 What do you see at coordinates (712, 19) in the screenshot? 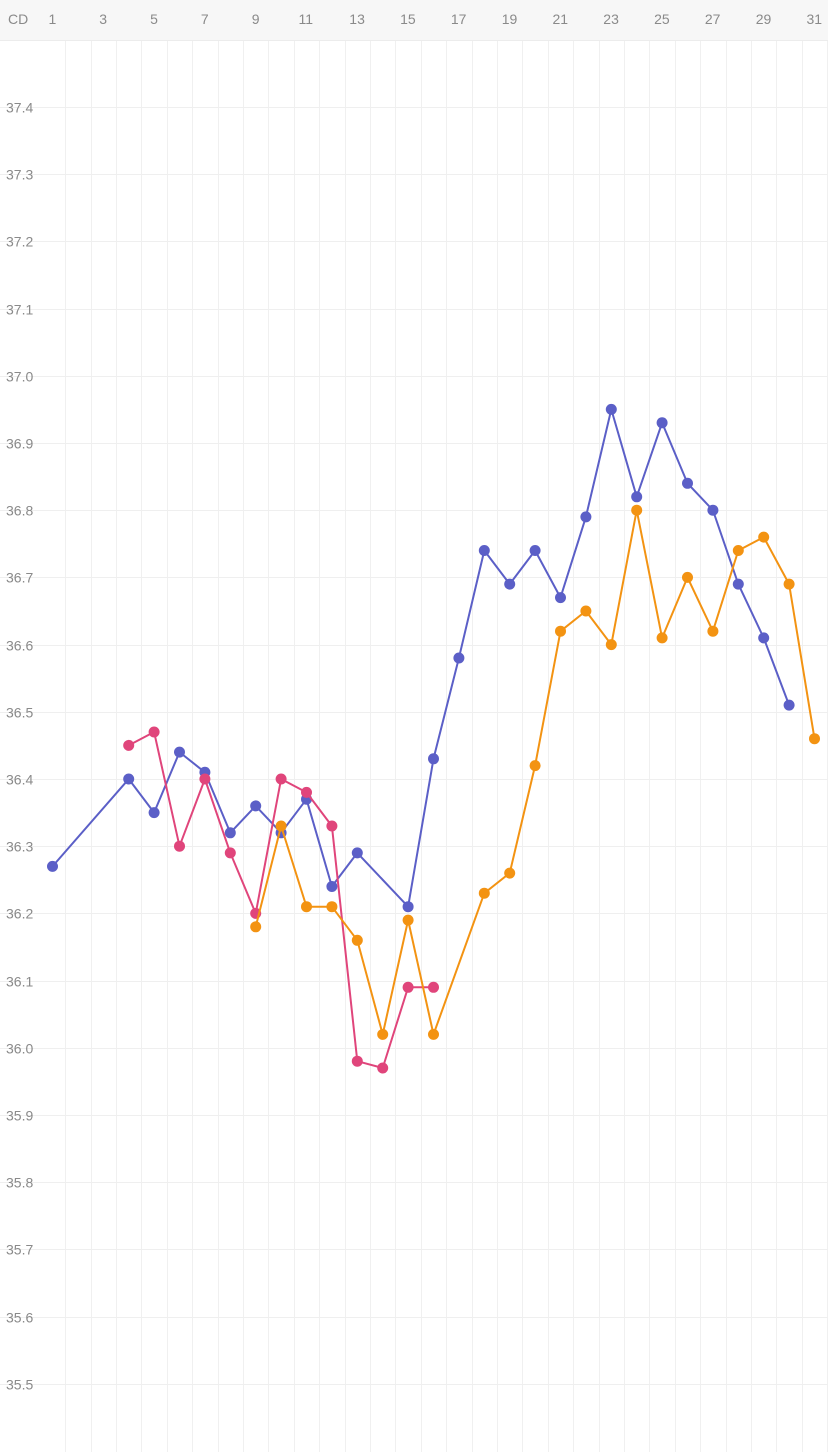
I see `day-label: 27` at bounding box center [712, 19].